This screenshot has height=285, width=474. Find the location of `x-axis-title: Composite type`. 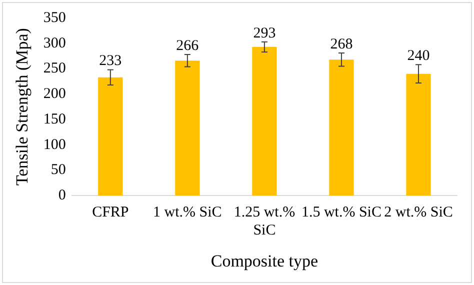

x-axis-title: Composite type is located at coordinates (264, 260).